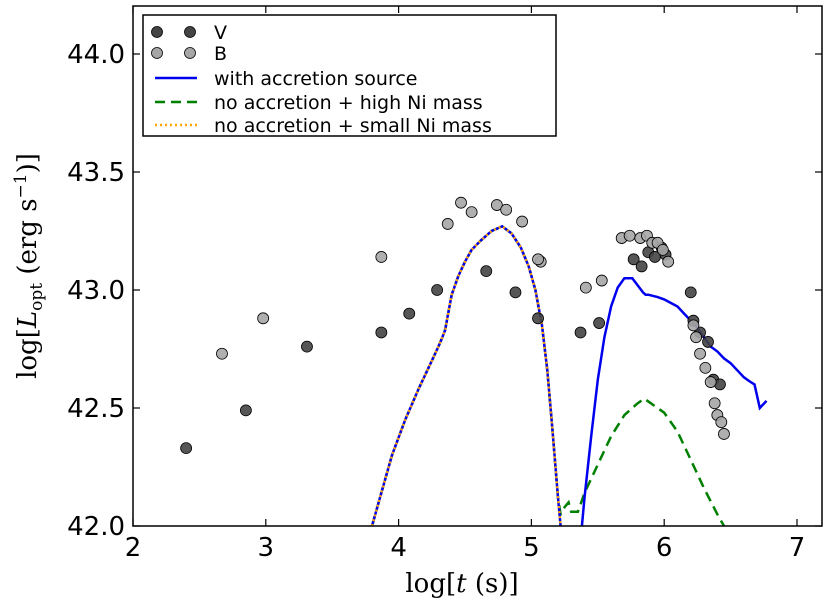 Image resolution: width=830 pixels, height=609 pixels. Describe the element at coordinates (96, 527) in the screenshot. I see `y-tick-label: 42.0` at that location.